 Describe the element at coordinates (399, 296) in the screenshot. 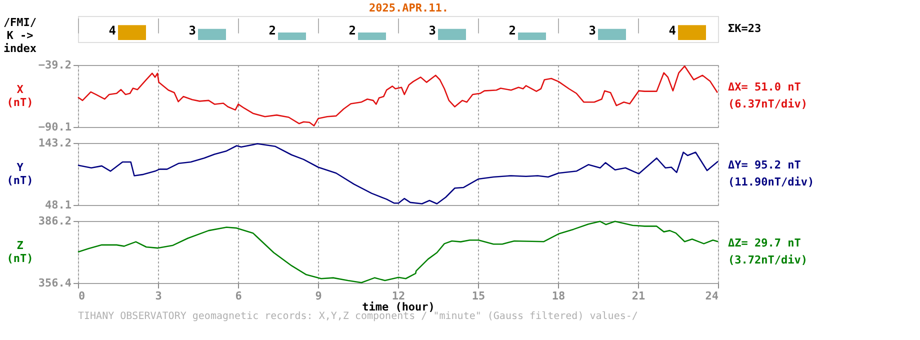

I see `x-tick-label: 12` at that location.